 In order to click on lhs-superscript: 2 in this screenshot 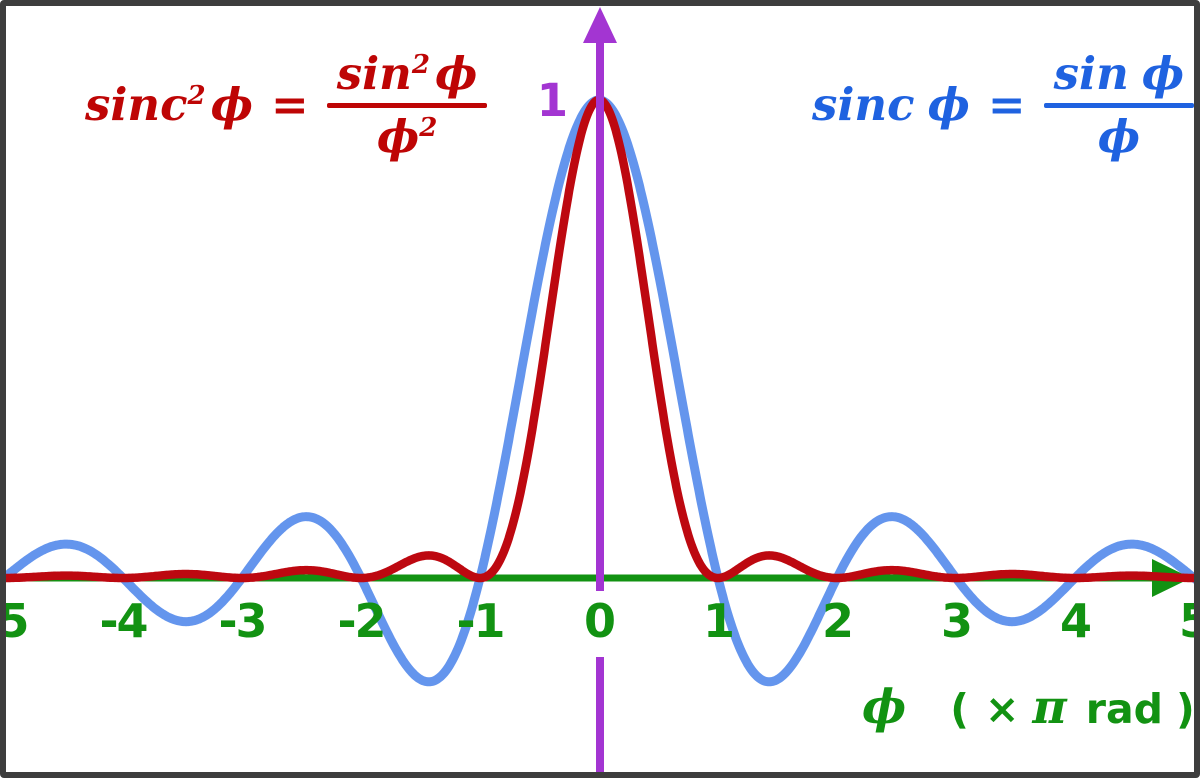, I will do `click(196, 96)`.